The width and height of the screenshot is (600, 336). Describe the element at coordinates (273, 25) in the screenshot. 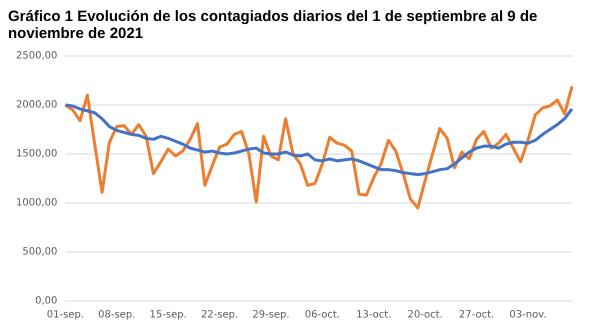

I see `chart-title: Gráfico 1 Evolución de los contagiados diarios del 1 de septiembre al 9 de noviembre de 2021` at that location.